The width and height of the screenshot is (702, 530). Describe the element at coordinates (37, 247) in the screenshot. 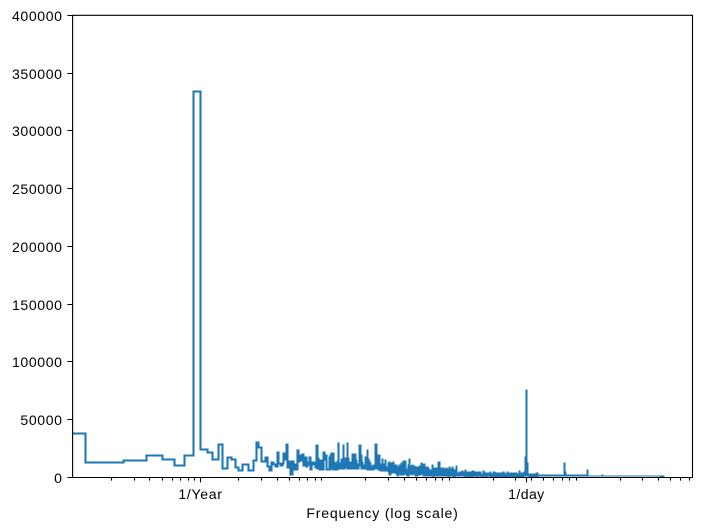

I see `svg-text: 200000` at that location.